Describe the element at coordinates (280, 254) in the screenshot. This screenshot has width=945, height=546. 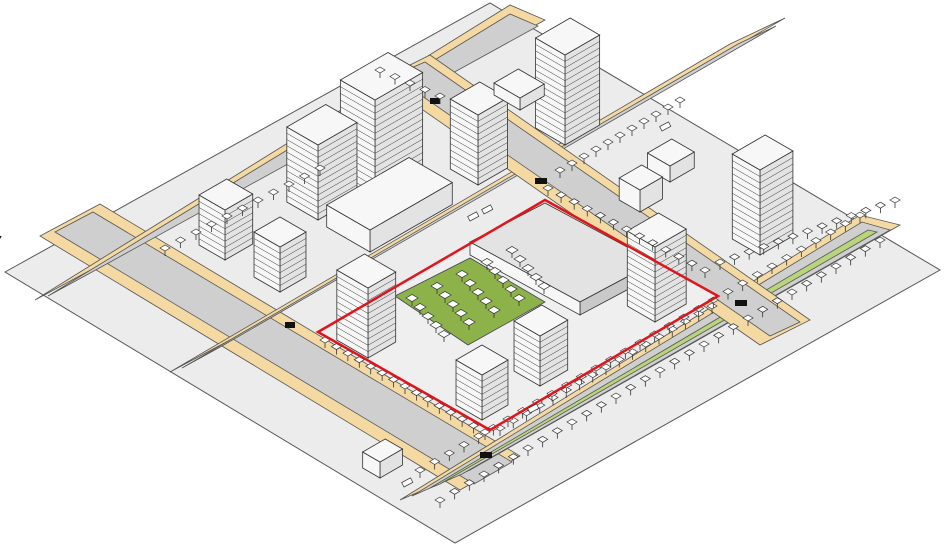
I see `building-block-west-b` at that location.